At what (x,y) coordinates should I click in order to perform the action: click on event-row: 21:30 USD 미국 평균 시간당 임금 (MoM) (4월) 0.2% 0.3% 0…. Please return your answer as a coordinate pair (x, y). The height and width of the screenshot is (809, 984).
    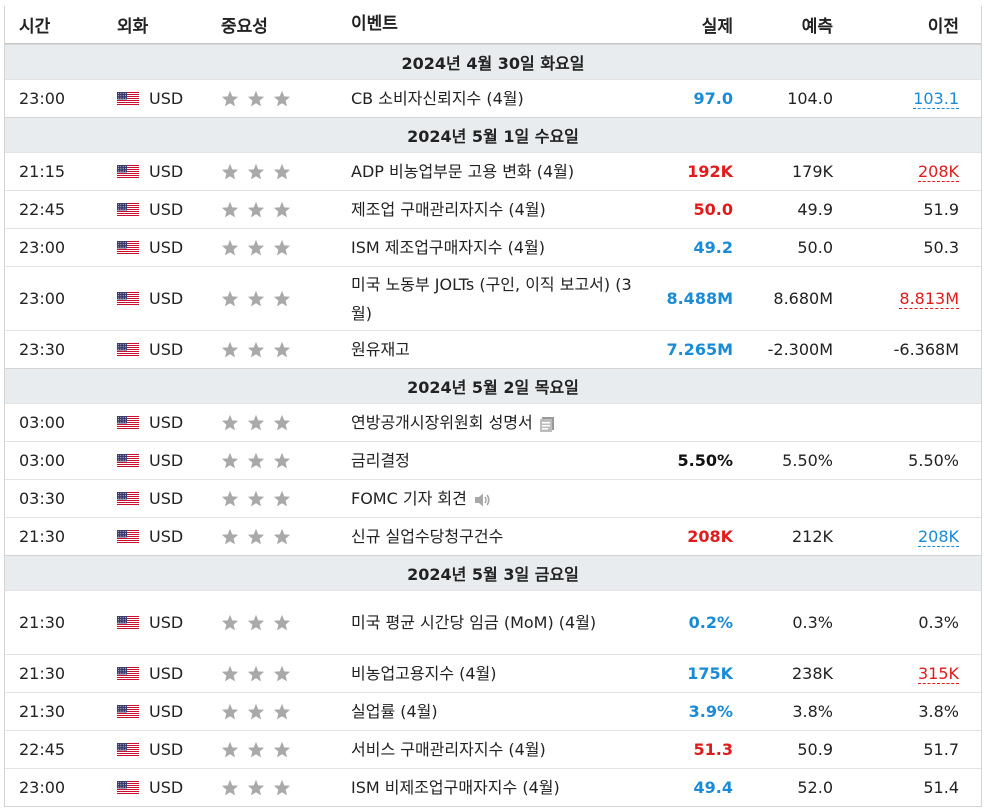
    Looking at the image, I should click on (493, 622).